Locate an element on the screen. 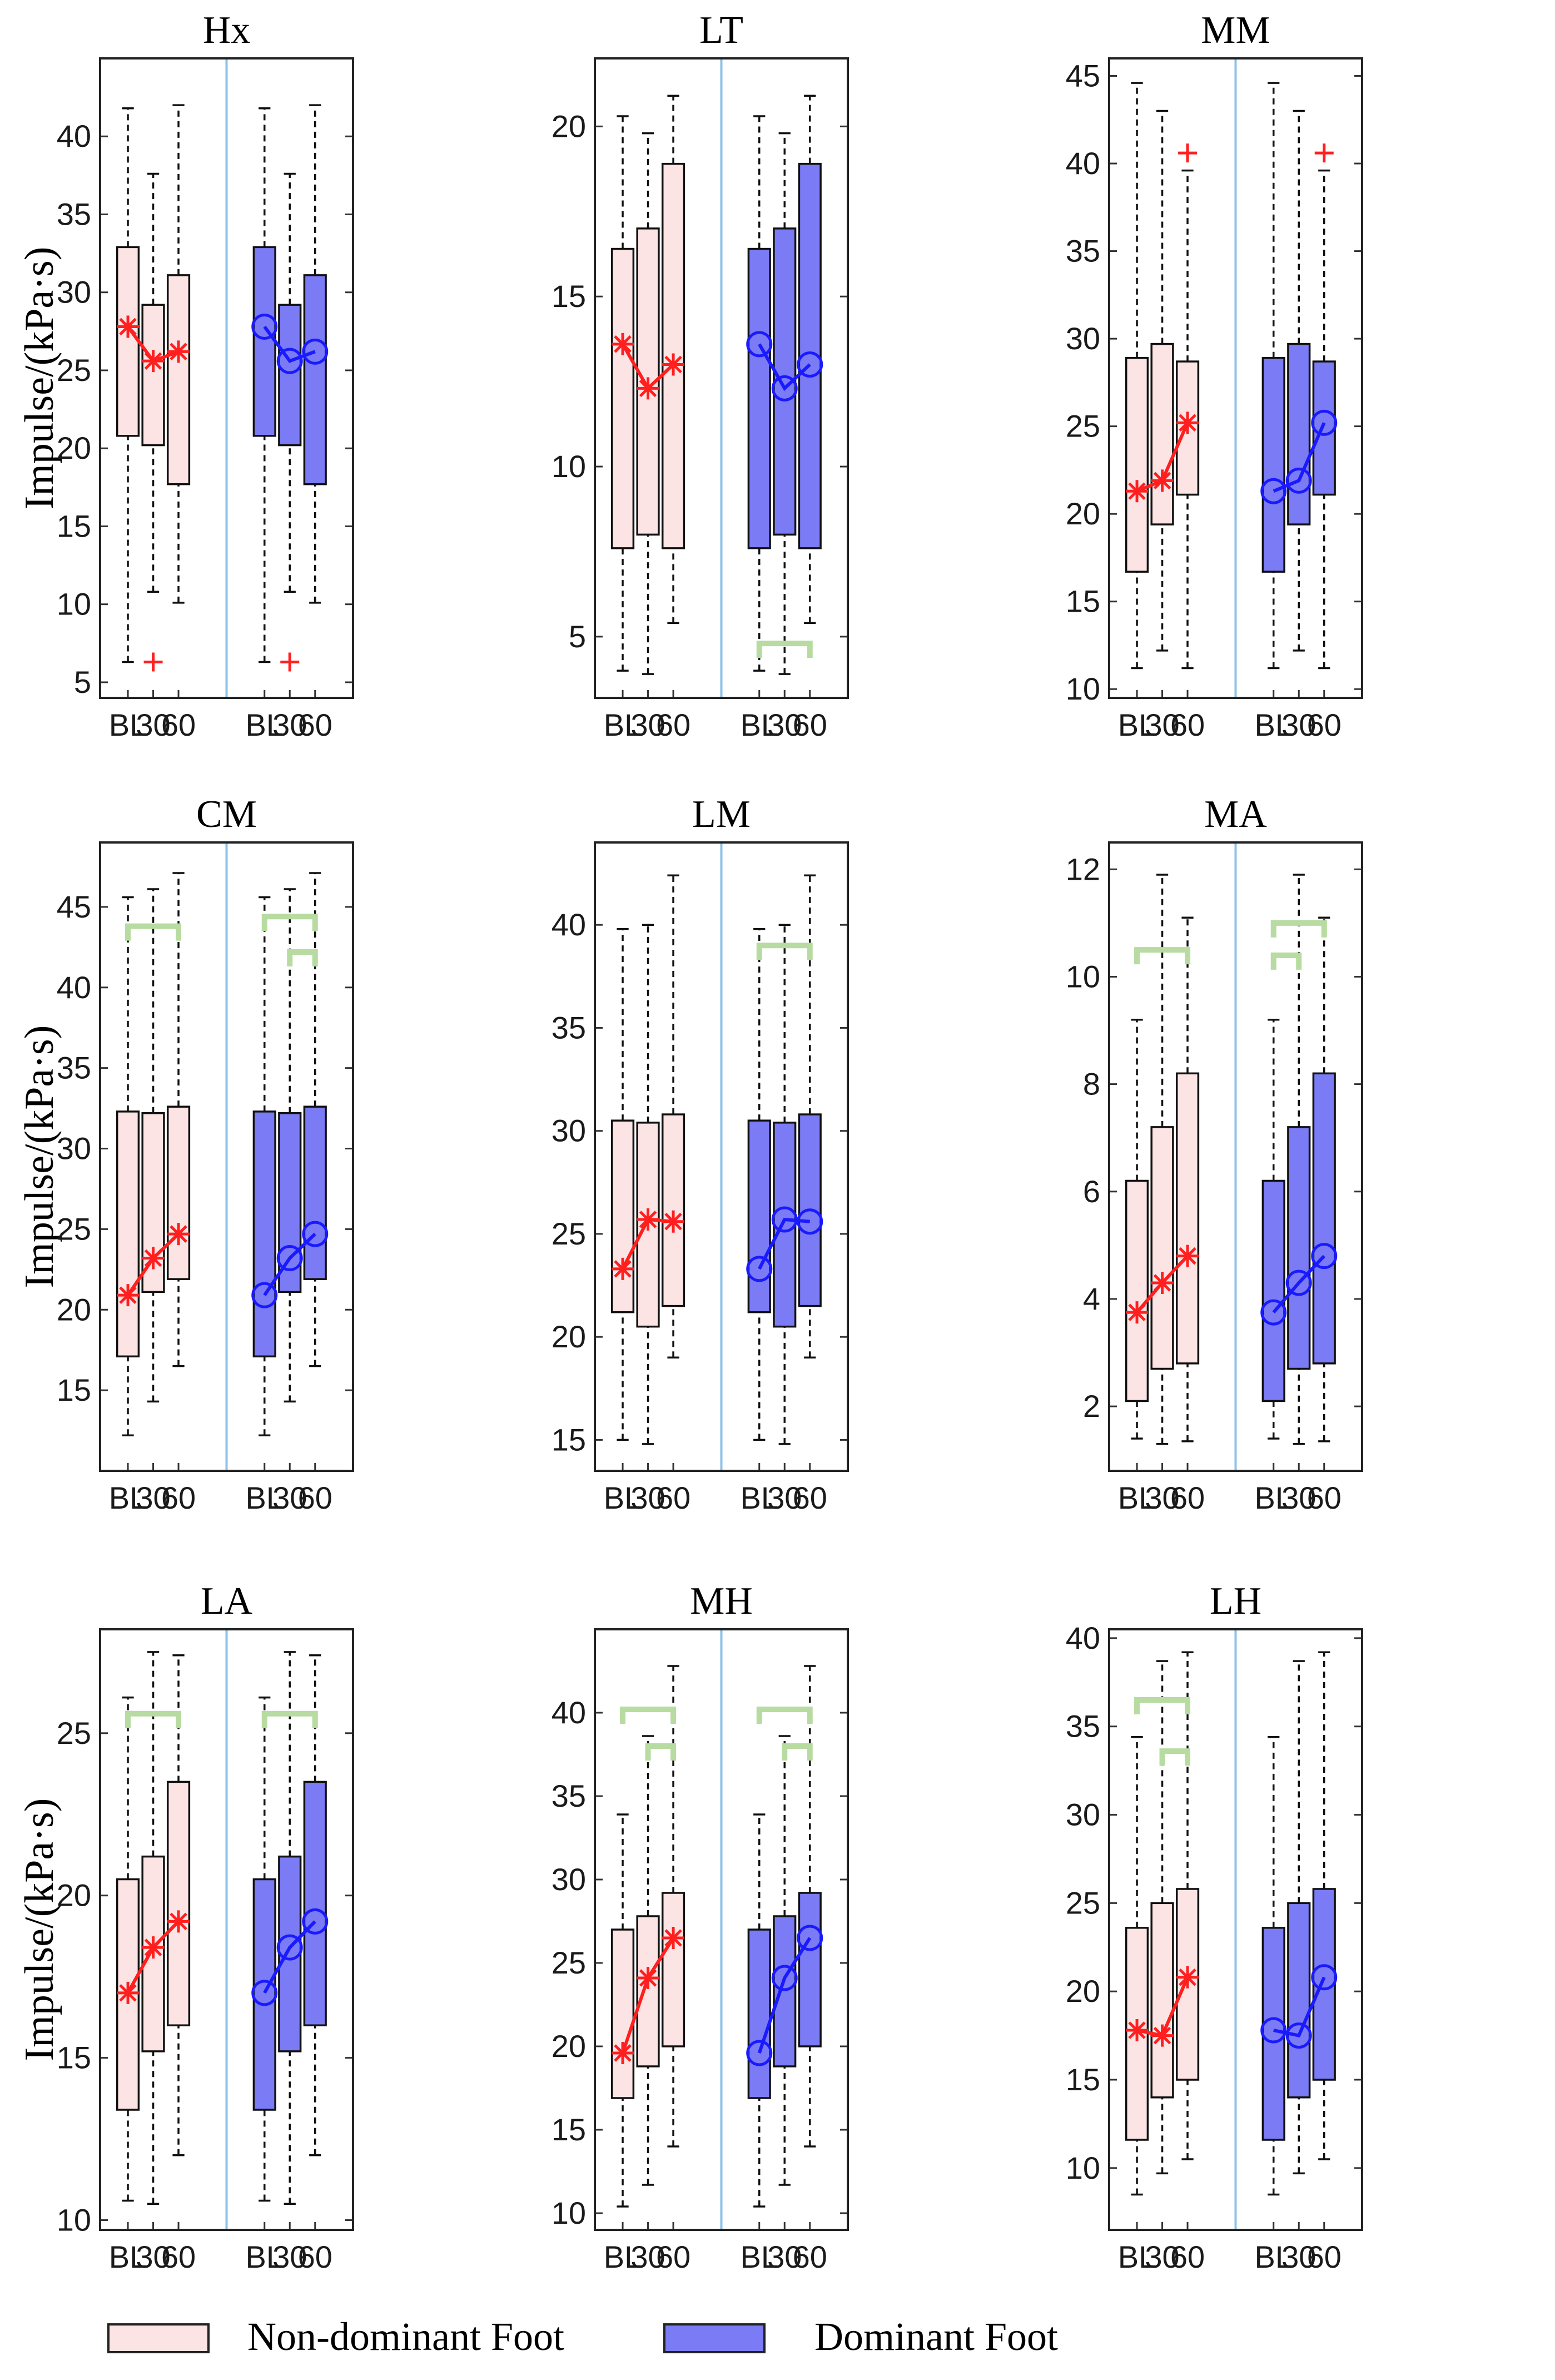 The height and width of the screenshot is (2380, 1555). panel-title: MM is located at coordinates (1235, 30).